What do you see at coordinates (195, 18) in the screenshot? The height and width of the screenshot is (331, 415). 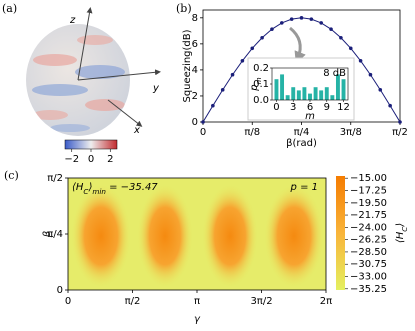 I see `y-tick-label: 8` at bounding box center [195, 18].